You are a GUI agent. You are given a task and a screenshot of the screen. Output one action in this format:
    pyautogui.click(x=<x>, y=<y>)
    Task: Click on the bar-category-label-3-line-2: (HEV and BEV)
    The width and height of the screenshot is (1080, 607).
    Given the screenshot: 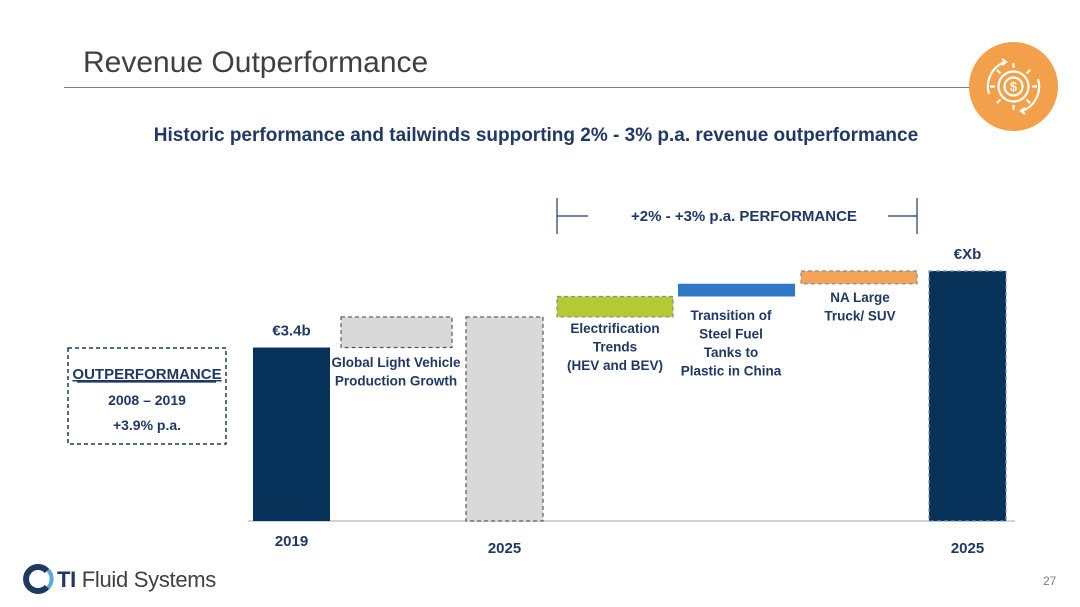 What is the action you would take?
    pyautogui.click(x=615, y=365)
    